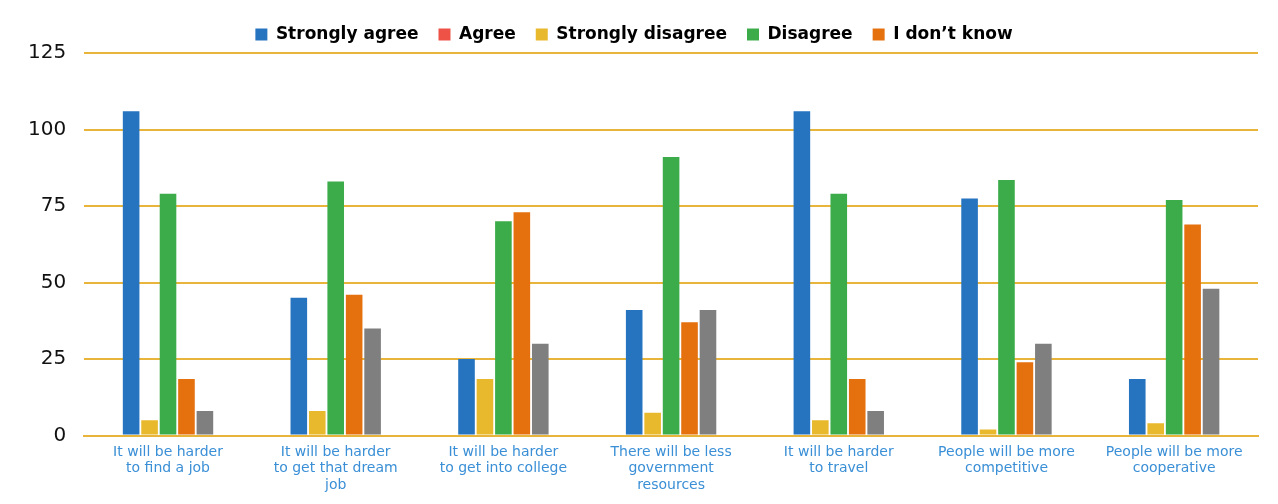 Image resolution: width=1278 pixels, height=504 pixels. What do you see at coordinates (60, 433) in the screenshot?
I see `y-tick-label: 0` at bounding box center [60, 433].